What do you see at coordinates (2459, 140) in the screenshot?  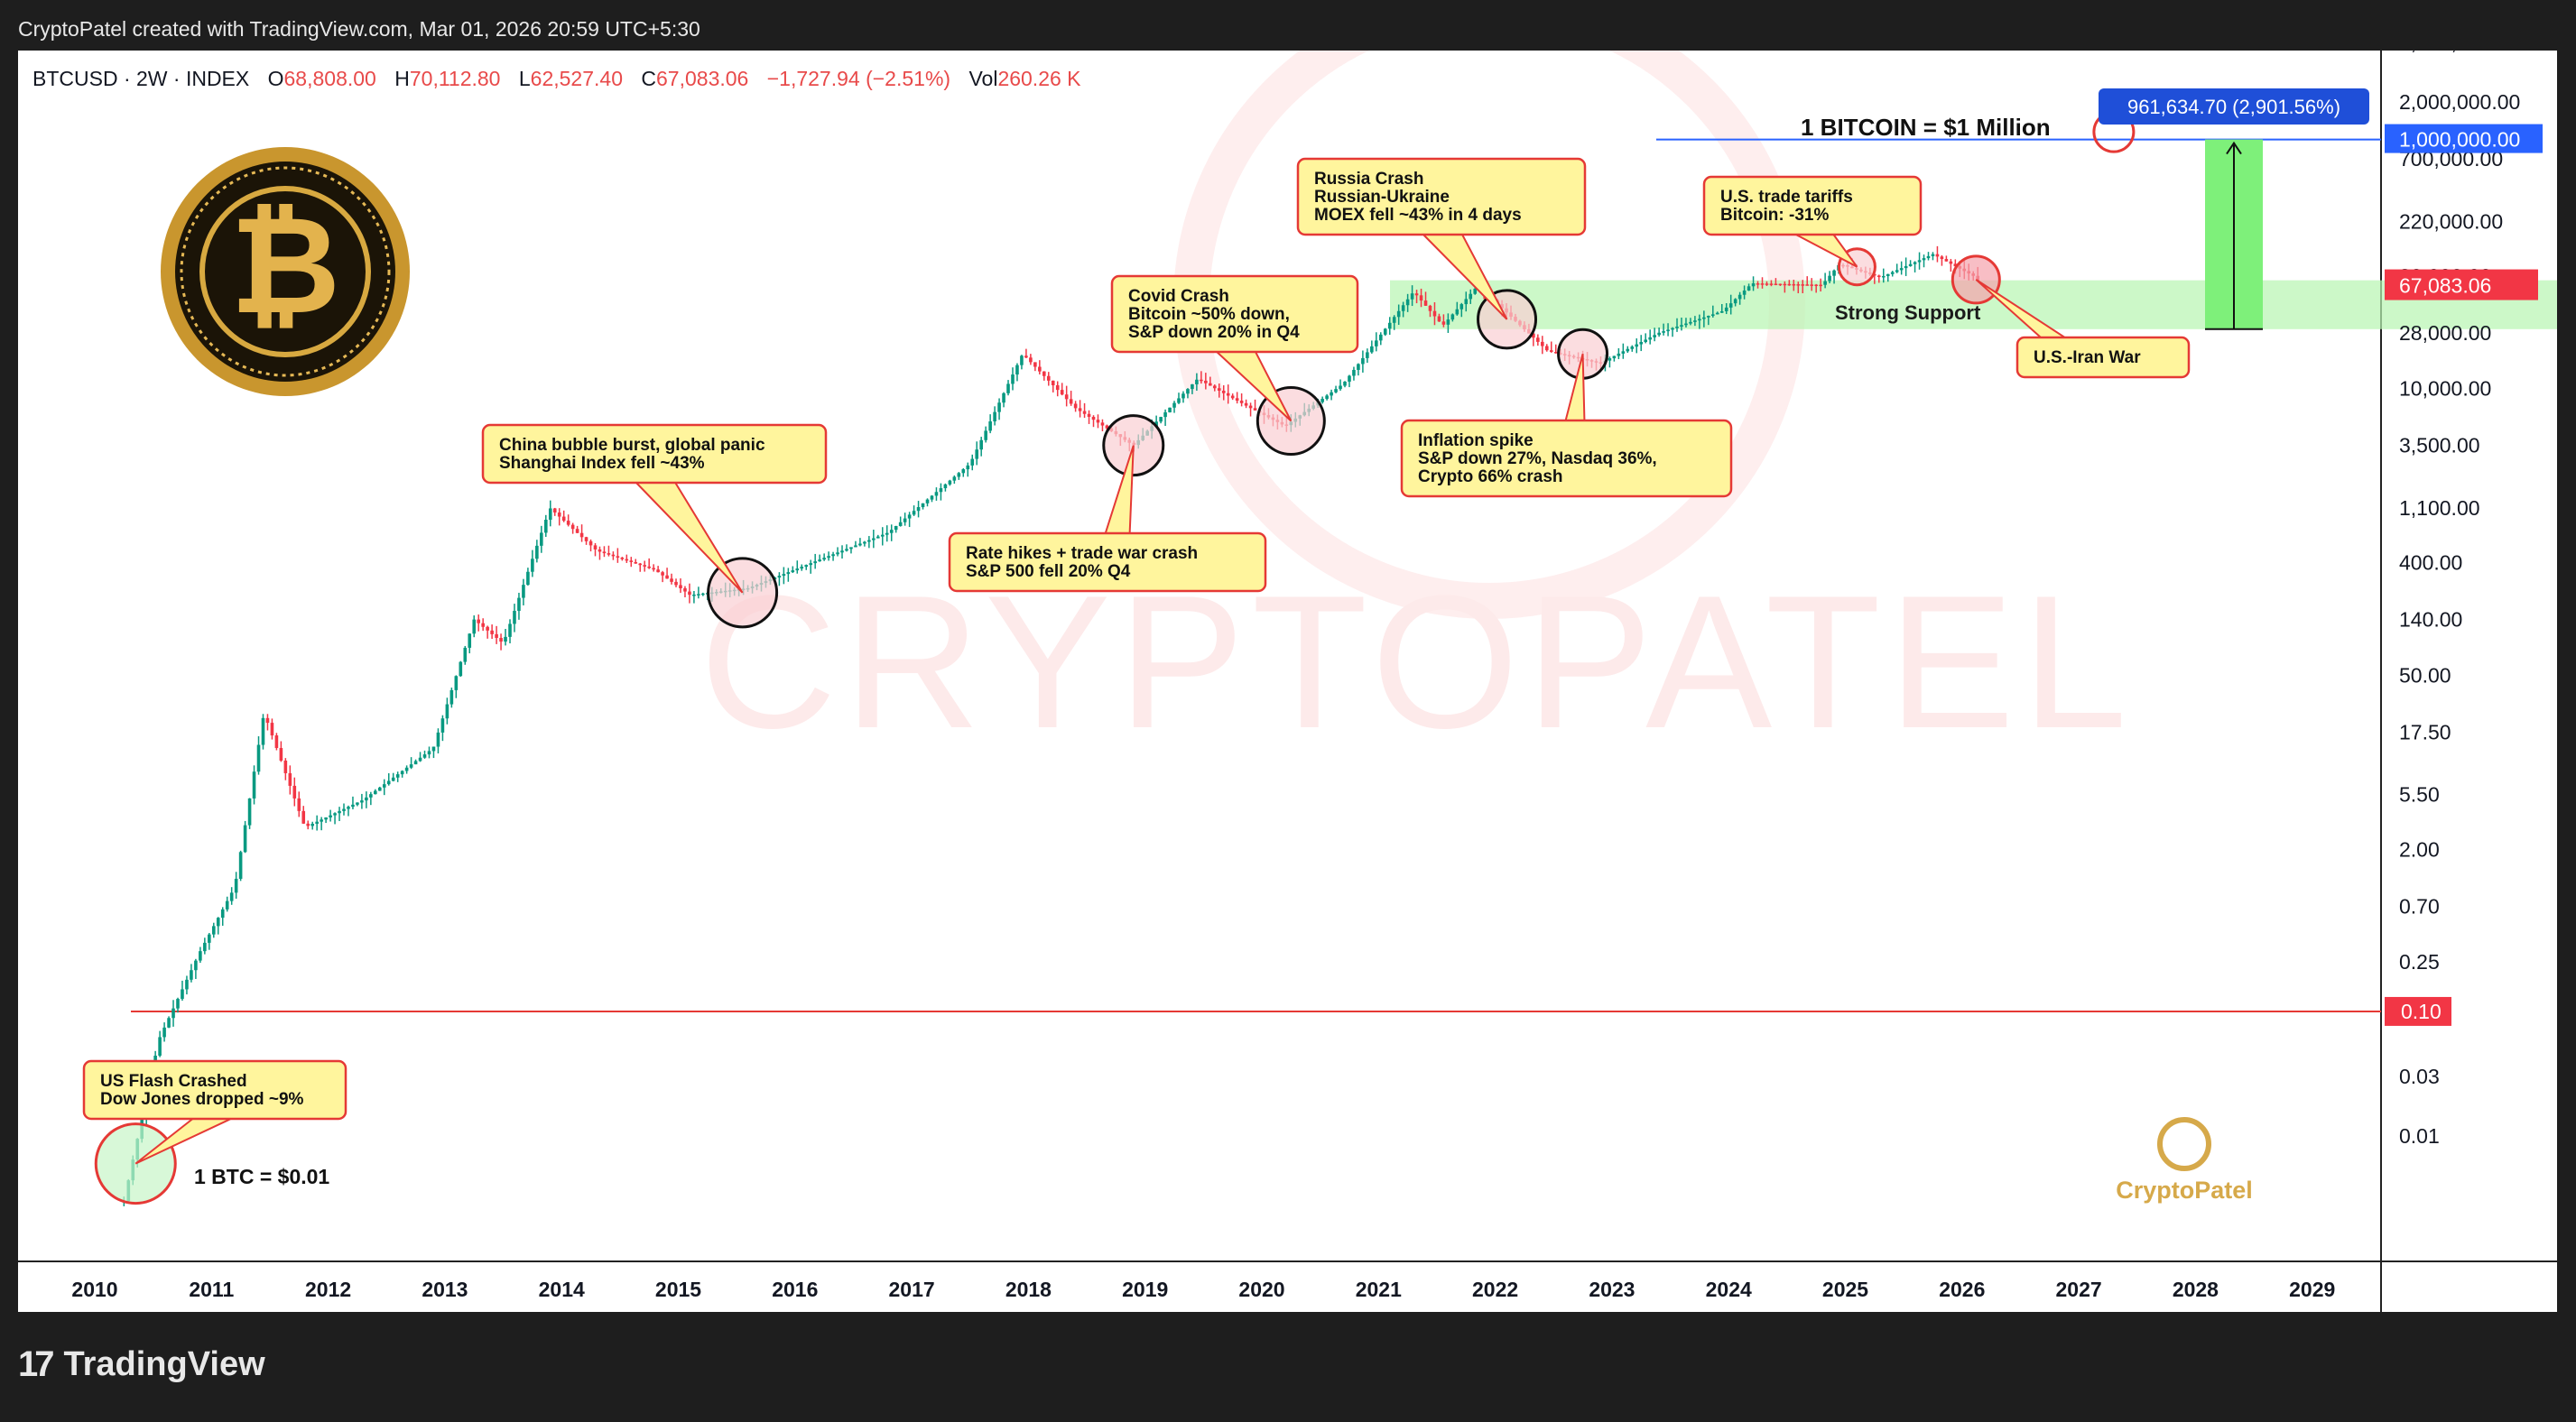 I see `target-price-text: 1,000,000.00` at bounding box center [2459, 140].